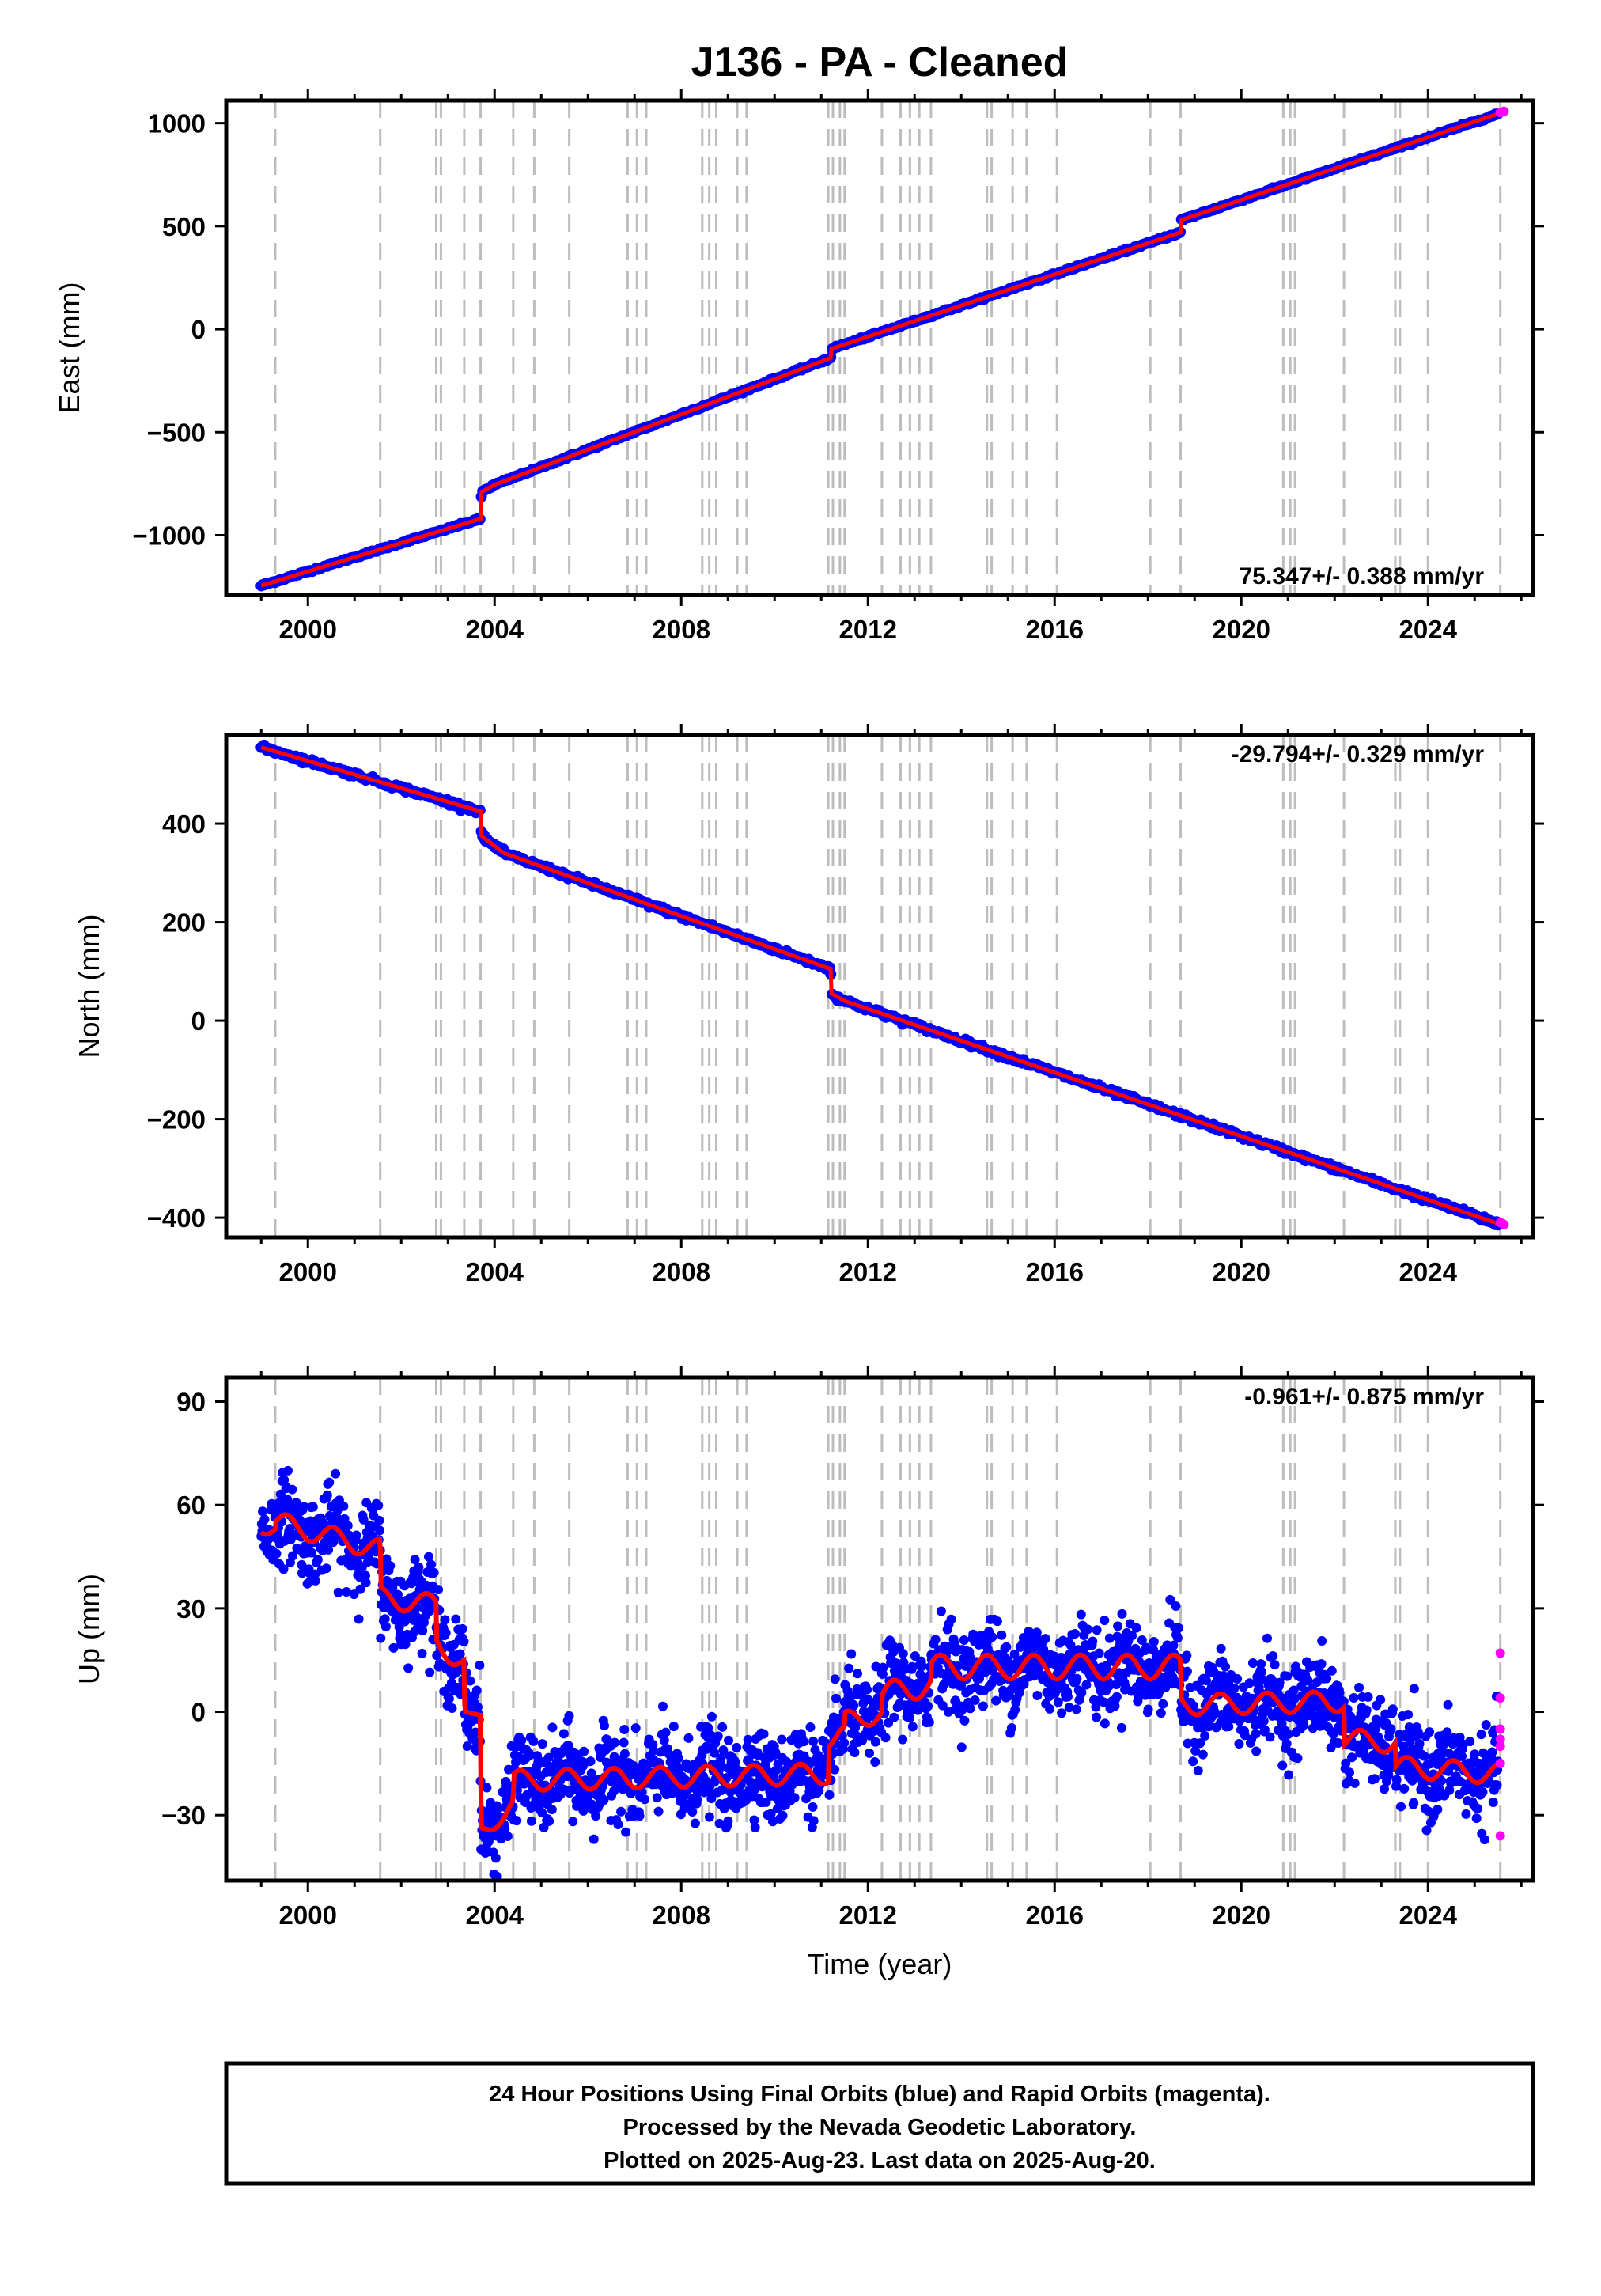 This screenshot has width=1601, height=2296. What do you see at coordinates (183, 1815) in the screenshot?
I see `y-tick-label: −30` at bounding box center [183, 1815].